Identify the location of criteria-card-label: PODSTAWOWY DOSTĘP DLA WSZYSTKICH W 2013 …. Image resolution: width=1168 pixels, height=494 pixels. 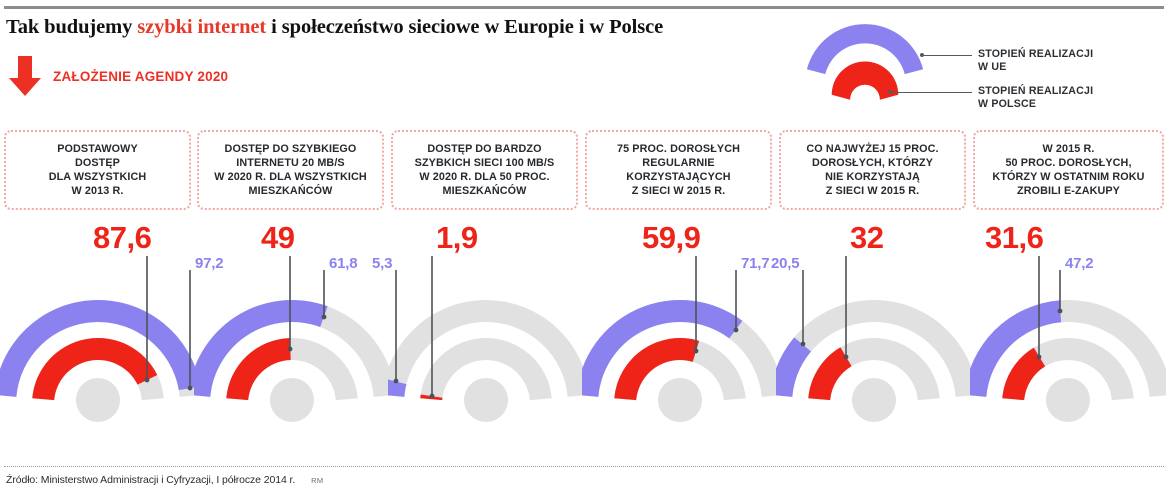
(97, 170).